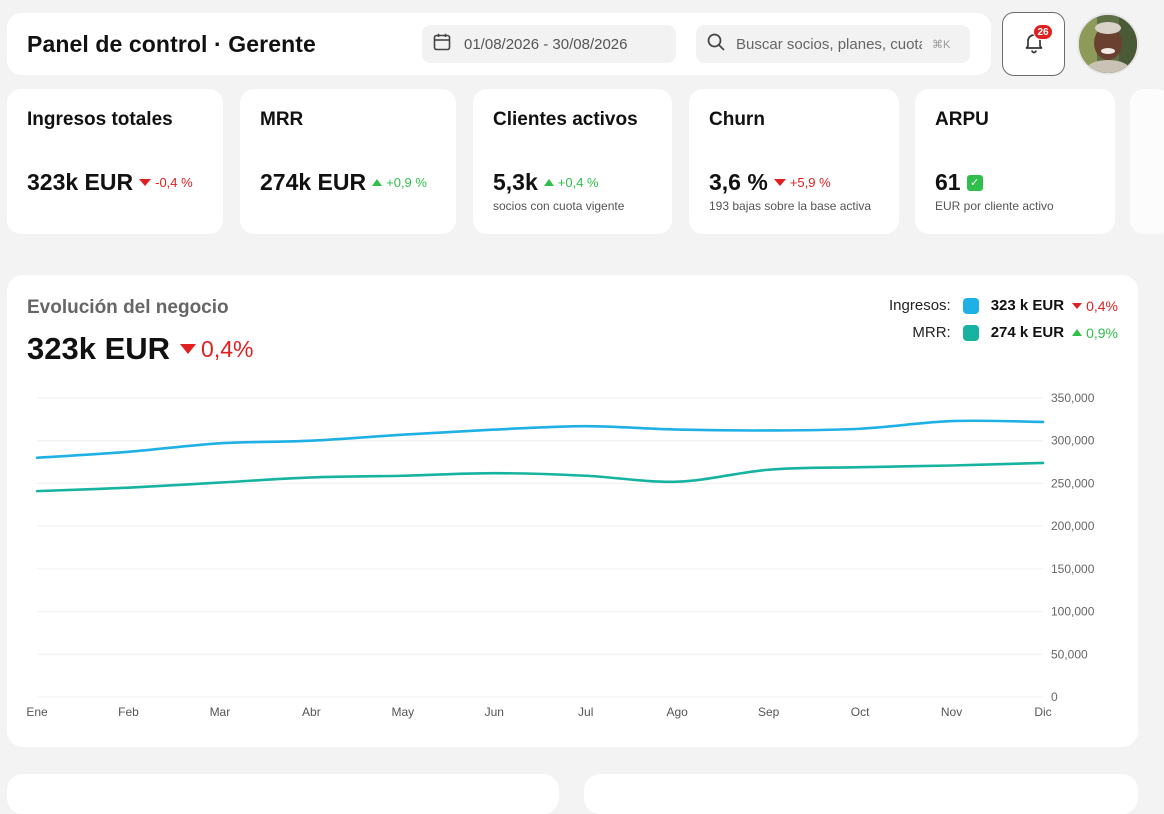  I want to click on legend-value: 274 k EUR, so click(1027, 332).